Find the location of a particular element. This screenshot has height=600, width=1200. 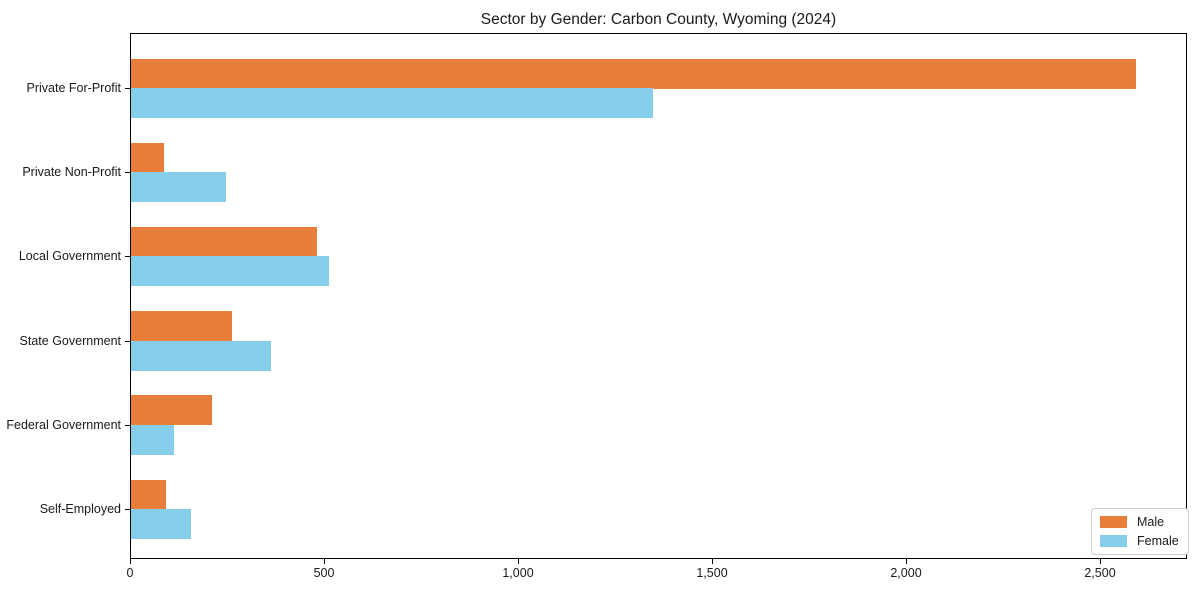

male-series-swatch is located at coordinates (1113, 522).